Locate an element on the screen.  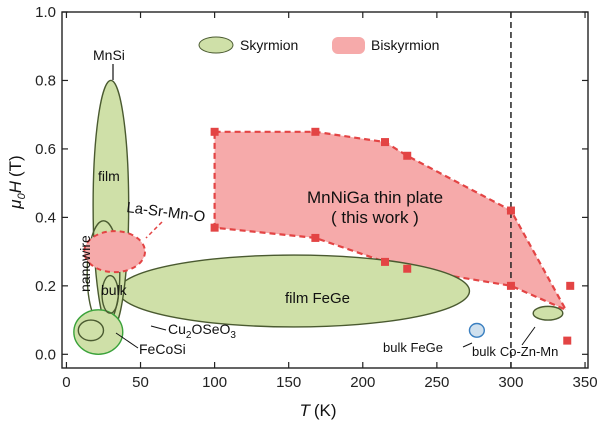
x-tick-label-250: 250 is located at coordinates (436, 382).